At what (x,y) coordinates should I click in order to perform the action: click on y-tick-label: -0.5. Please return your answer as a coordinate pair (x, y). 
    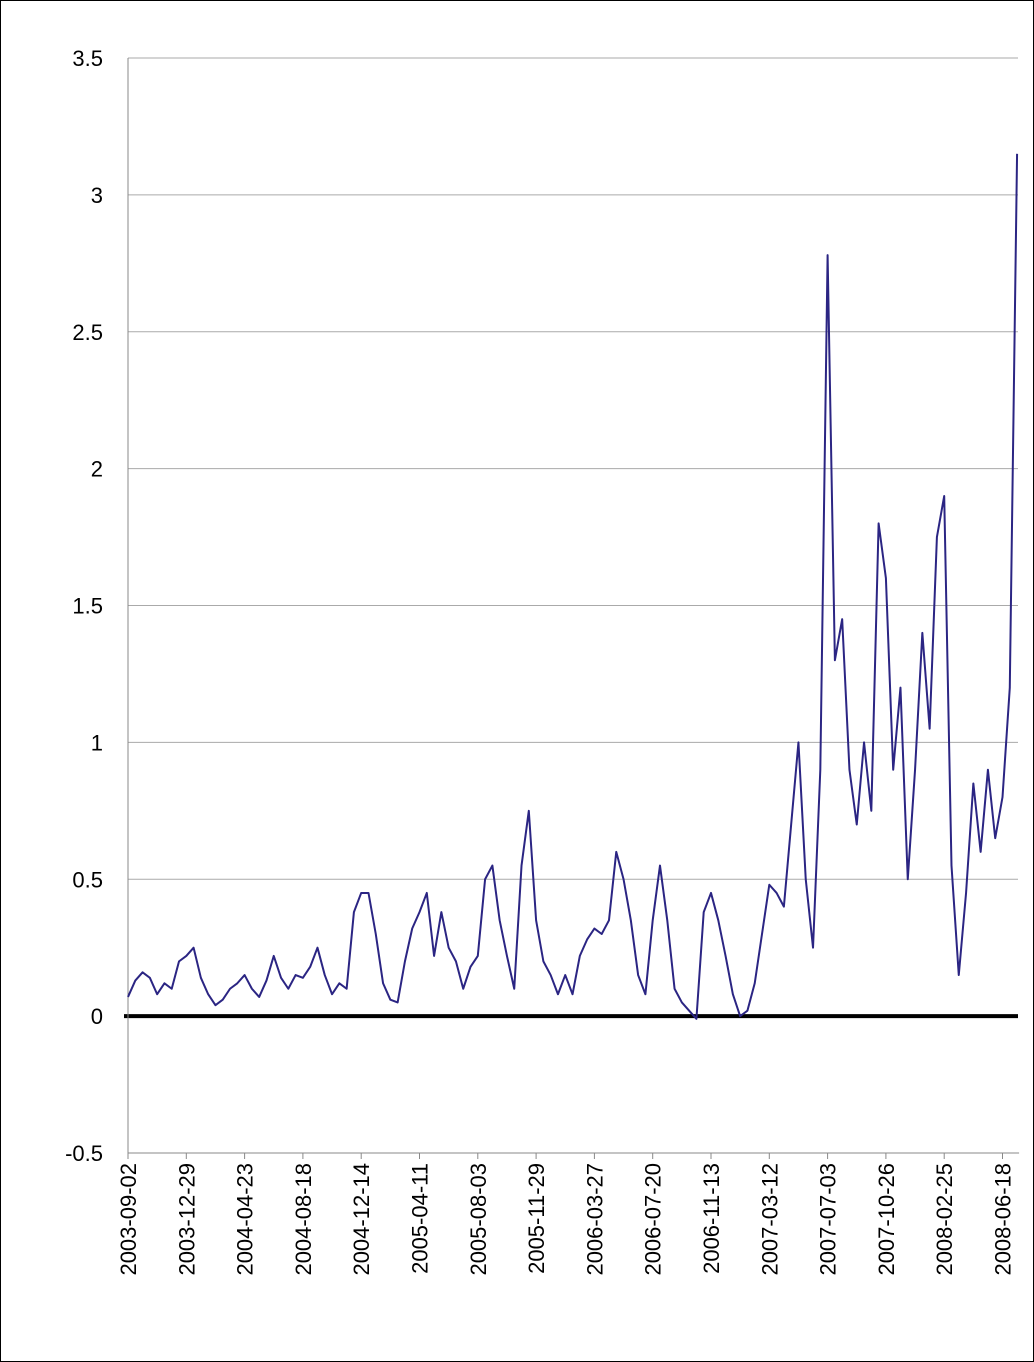
    Looking at the image, I should click on (84, 1153).